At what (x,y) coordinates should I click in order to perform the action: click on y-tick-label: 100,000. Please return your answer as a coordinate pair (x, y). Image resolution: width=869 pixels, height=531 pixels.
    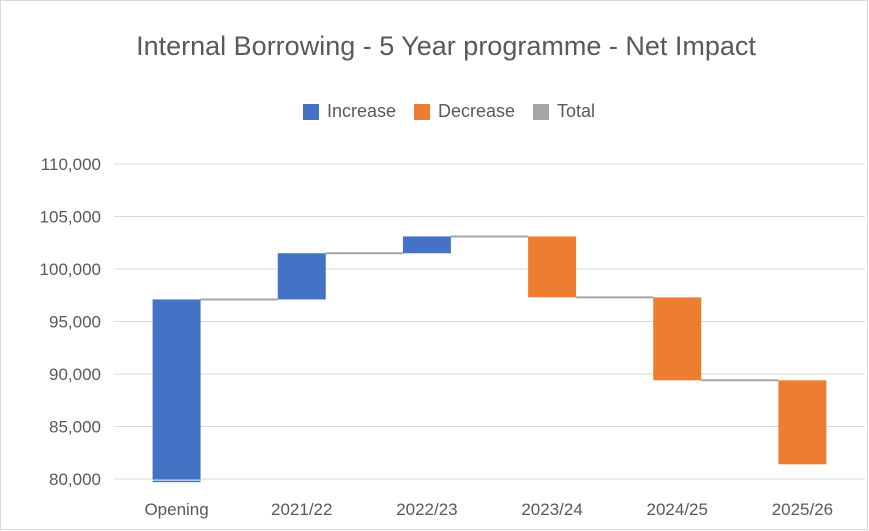
    Looking at the image, I should click on (70, 269).